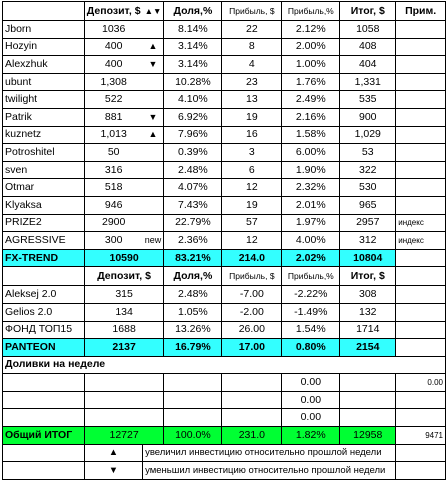 The image size is (446, 480). Describe the element at coordinates (193, 29) in the screenshot. I see `share-value: 8.14%` at that location.